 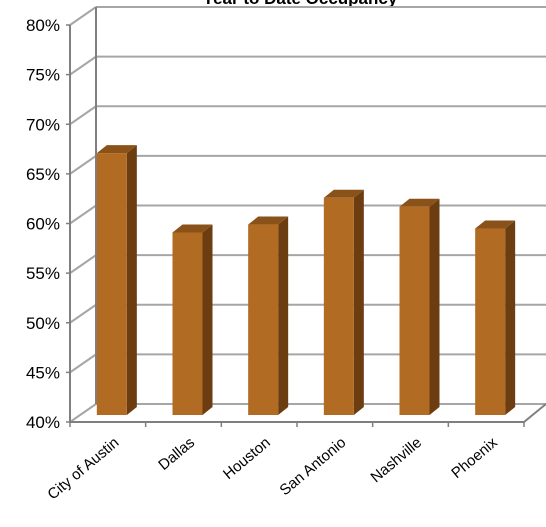 I want to click on x-category-label: Dallas, so click(x=176, y=454).